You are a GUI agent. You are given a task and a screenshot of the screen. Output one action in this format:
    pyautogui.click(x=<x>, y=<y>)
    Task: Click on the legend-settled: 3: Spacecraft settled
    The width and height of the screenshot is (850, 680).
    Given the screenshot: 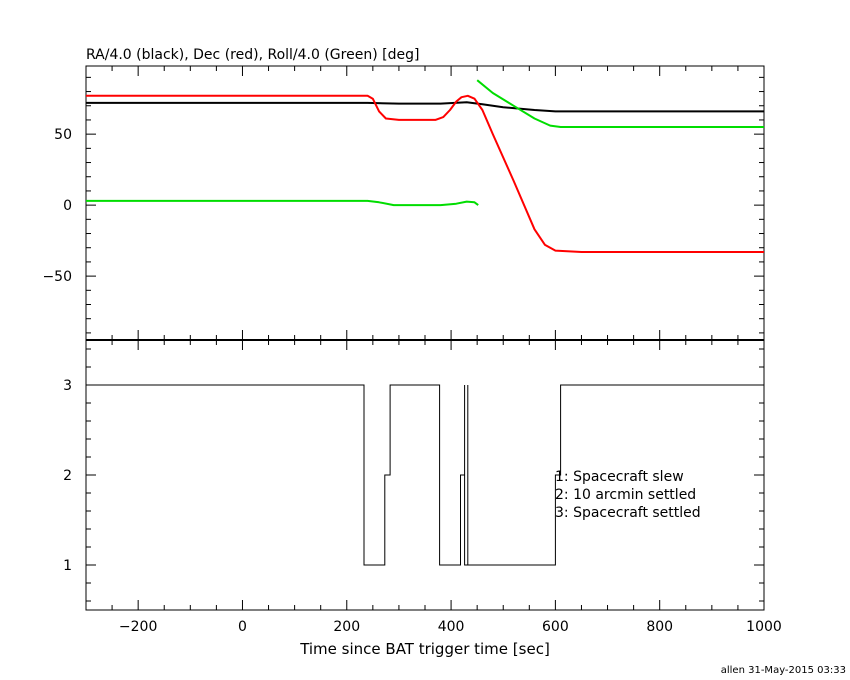 What is the action you would take?
    pyautogui.click(x=628, y=513)
    